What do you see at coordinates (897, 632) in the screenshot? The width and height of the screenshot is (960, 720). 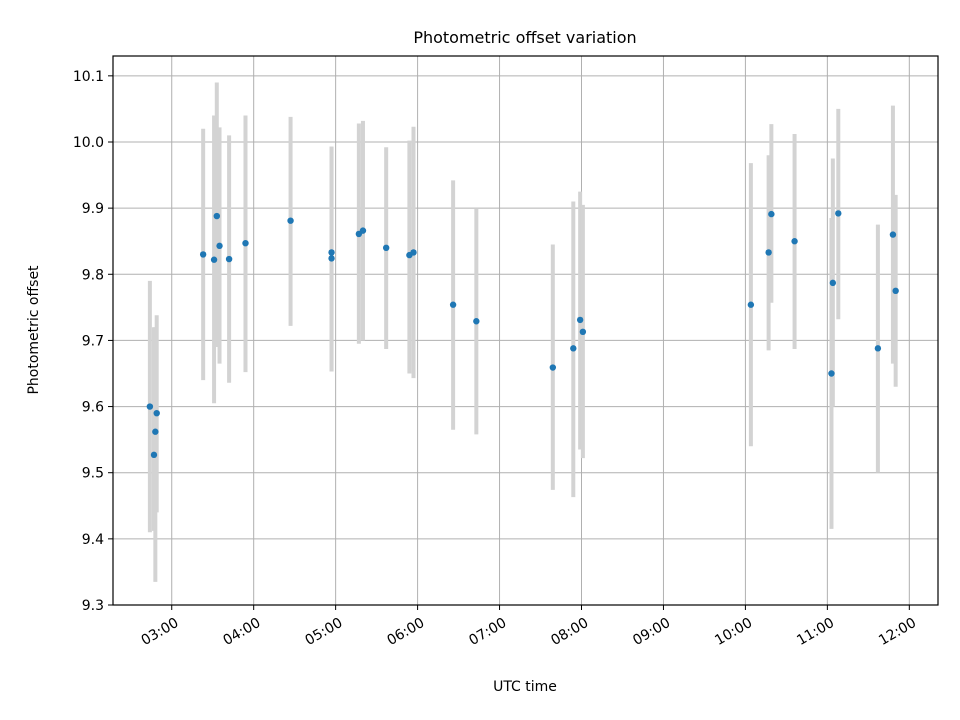 I see `x-tick-label: 12:00` at bounding box center [897, 632].